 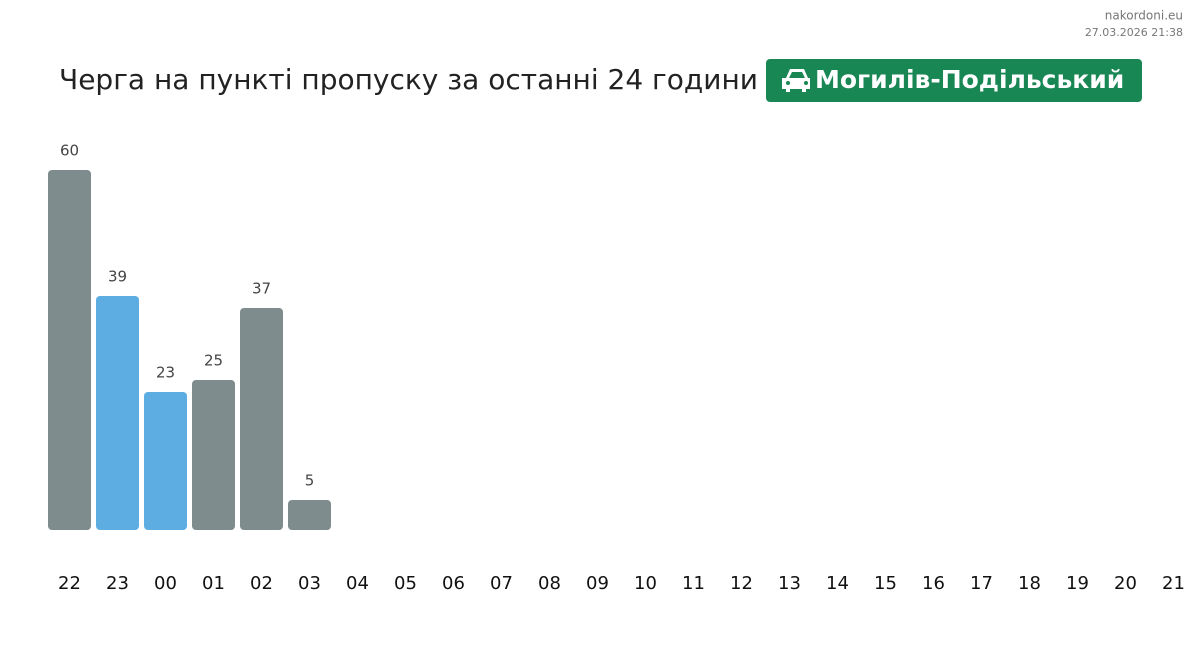 I want to click on badge, so click(x=954, y=80).